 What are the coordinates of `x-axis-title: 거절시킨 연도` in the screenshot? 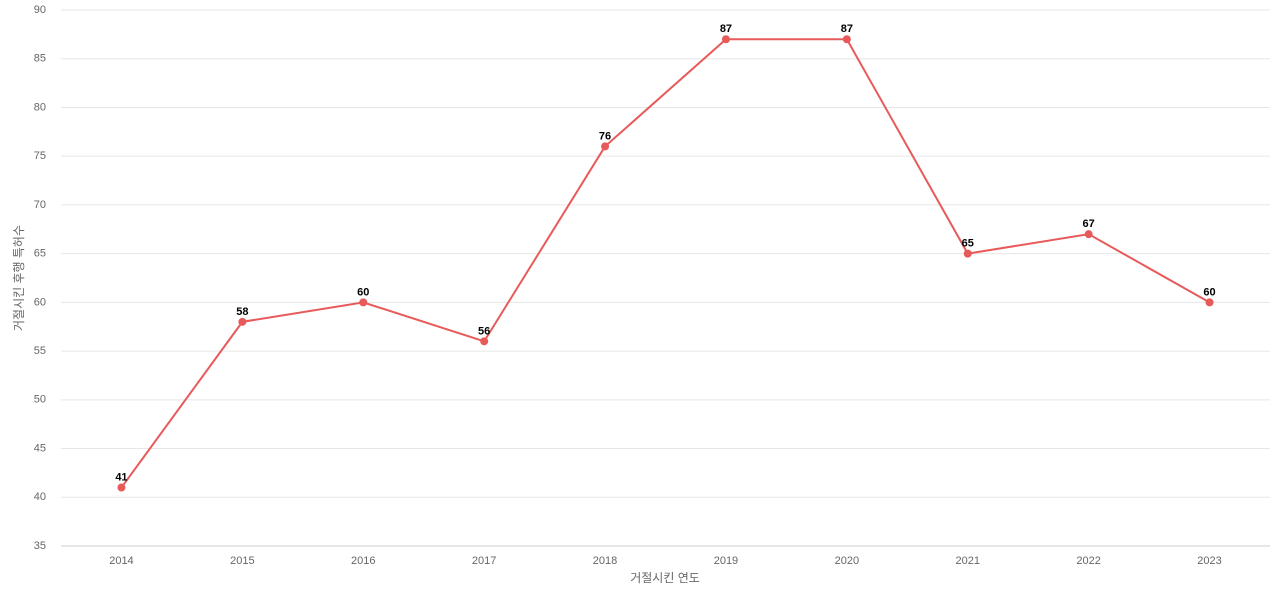 It's located at (665, 578).